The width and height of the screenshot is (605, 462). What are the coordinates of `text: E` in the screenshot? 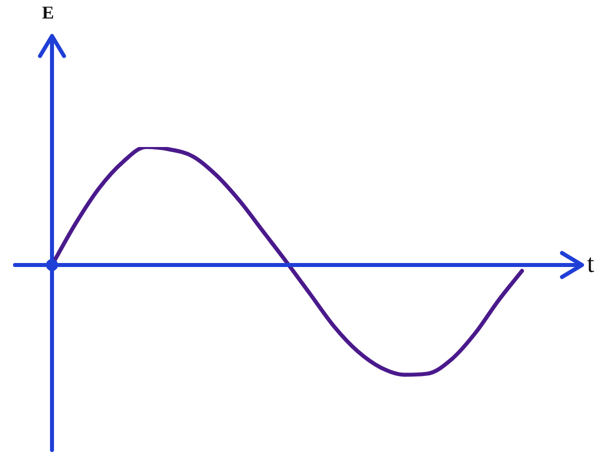 It's located at (48, 12).